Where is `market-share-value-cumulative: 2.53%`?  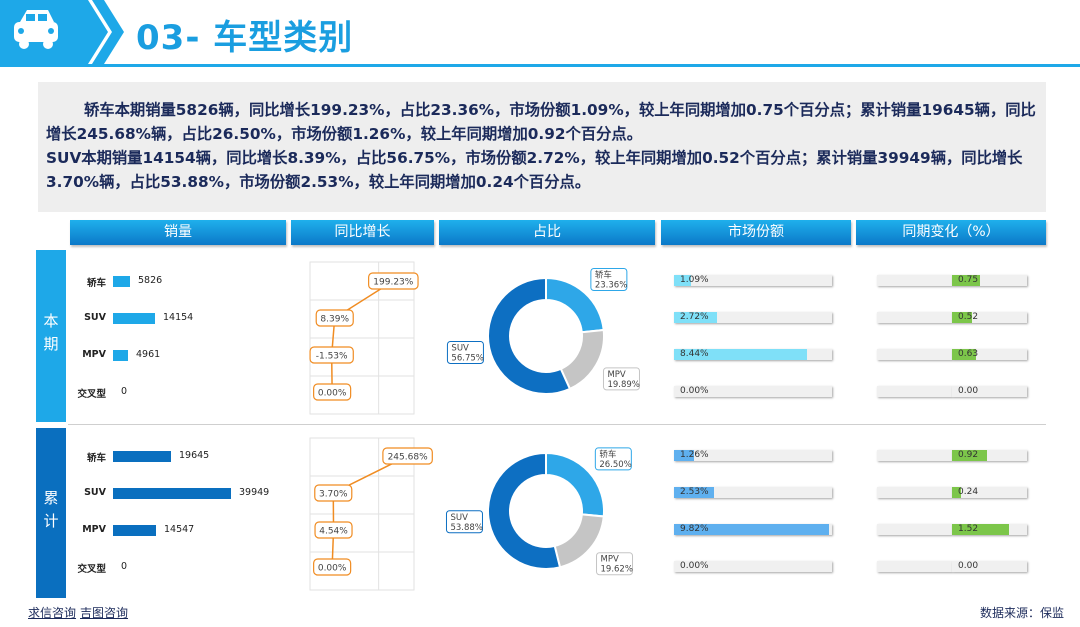 market-share-value-cumulative: 2.53% is located at coordinates (694, 492).